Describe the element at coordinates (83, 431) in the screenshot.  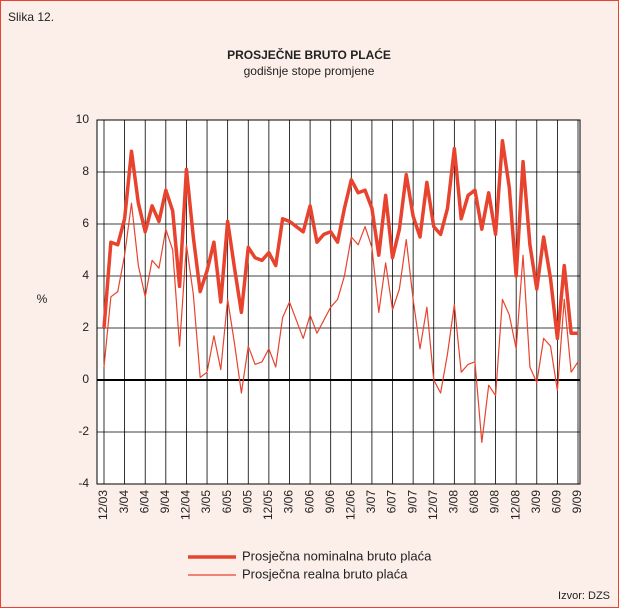
I see `y-tick-label: -2` at that location.